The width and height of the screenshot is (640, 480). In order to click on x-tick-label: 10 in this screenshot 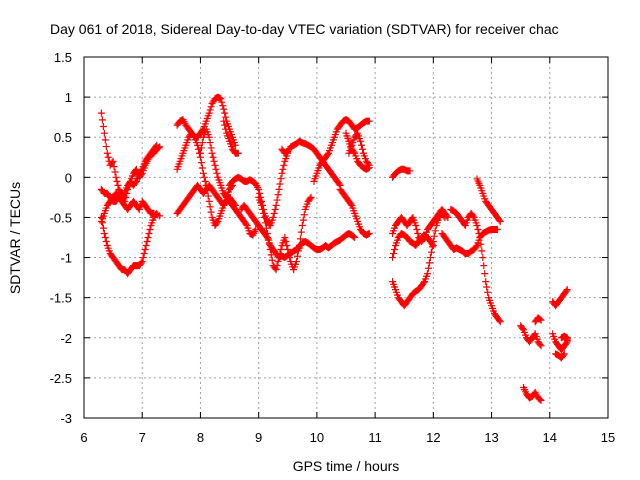, I will do `click(317, 437)`.